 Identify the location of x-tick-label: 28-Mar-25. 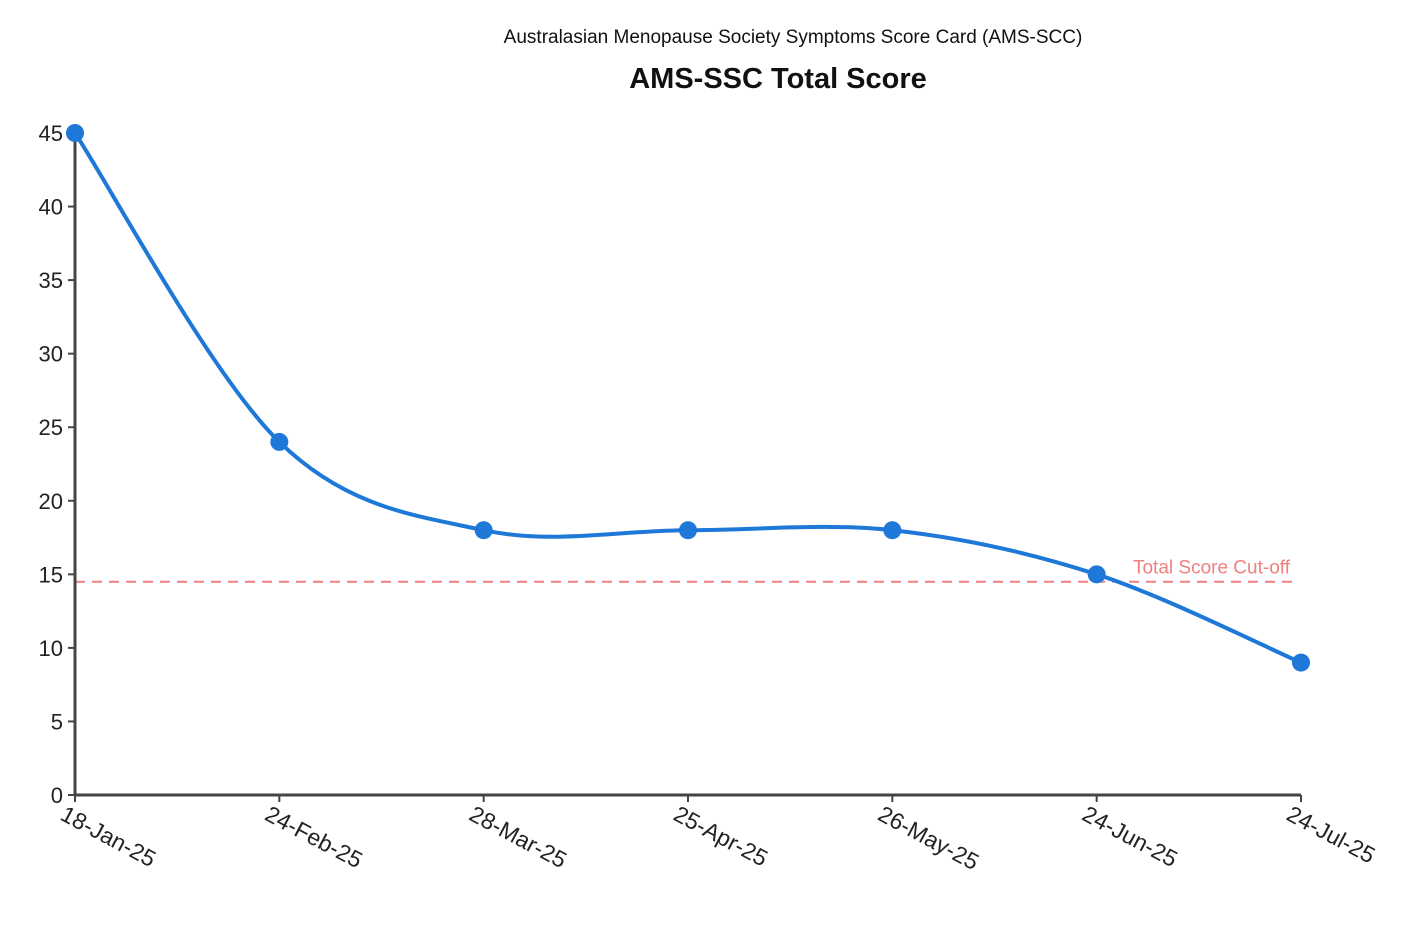
(518, 836).